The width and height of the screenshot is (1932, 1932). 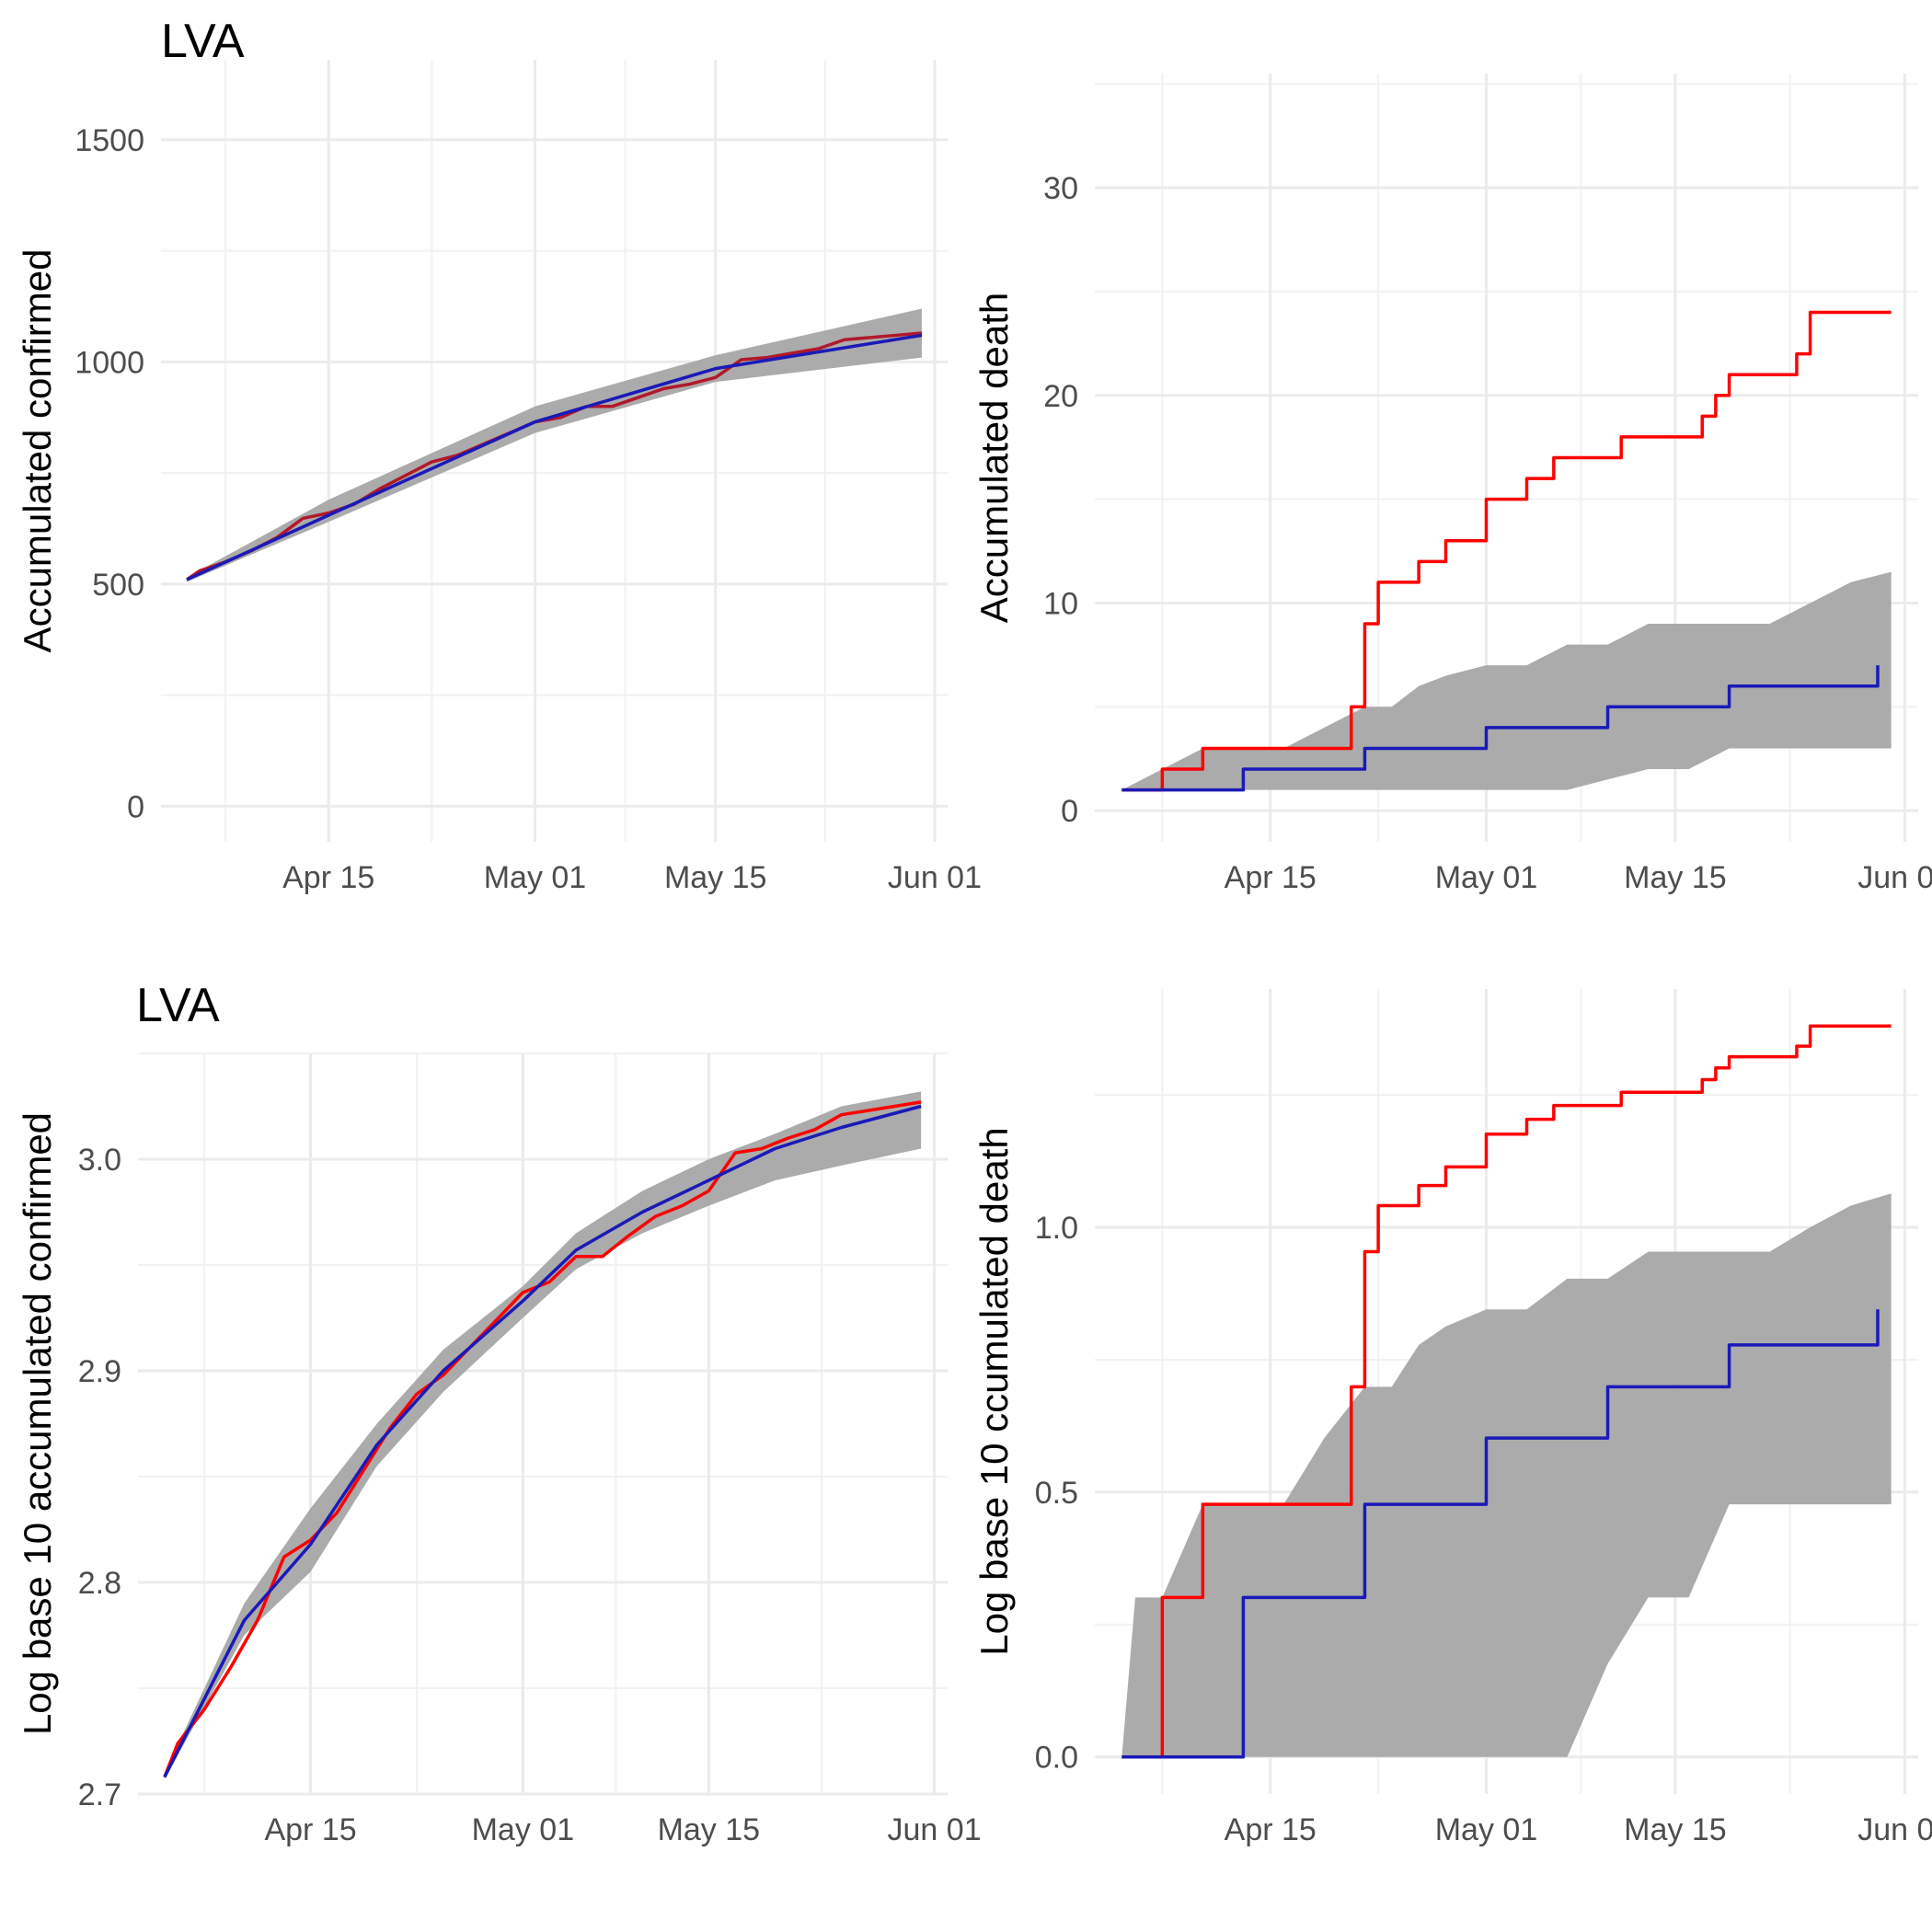 I want to click on y-tick-label: 2.8, so click(x=99, y=1583).